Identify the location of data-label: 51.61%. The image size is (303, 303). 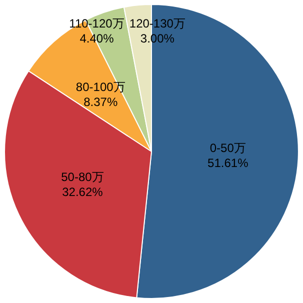
(228, 163).